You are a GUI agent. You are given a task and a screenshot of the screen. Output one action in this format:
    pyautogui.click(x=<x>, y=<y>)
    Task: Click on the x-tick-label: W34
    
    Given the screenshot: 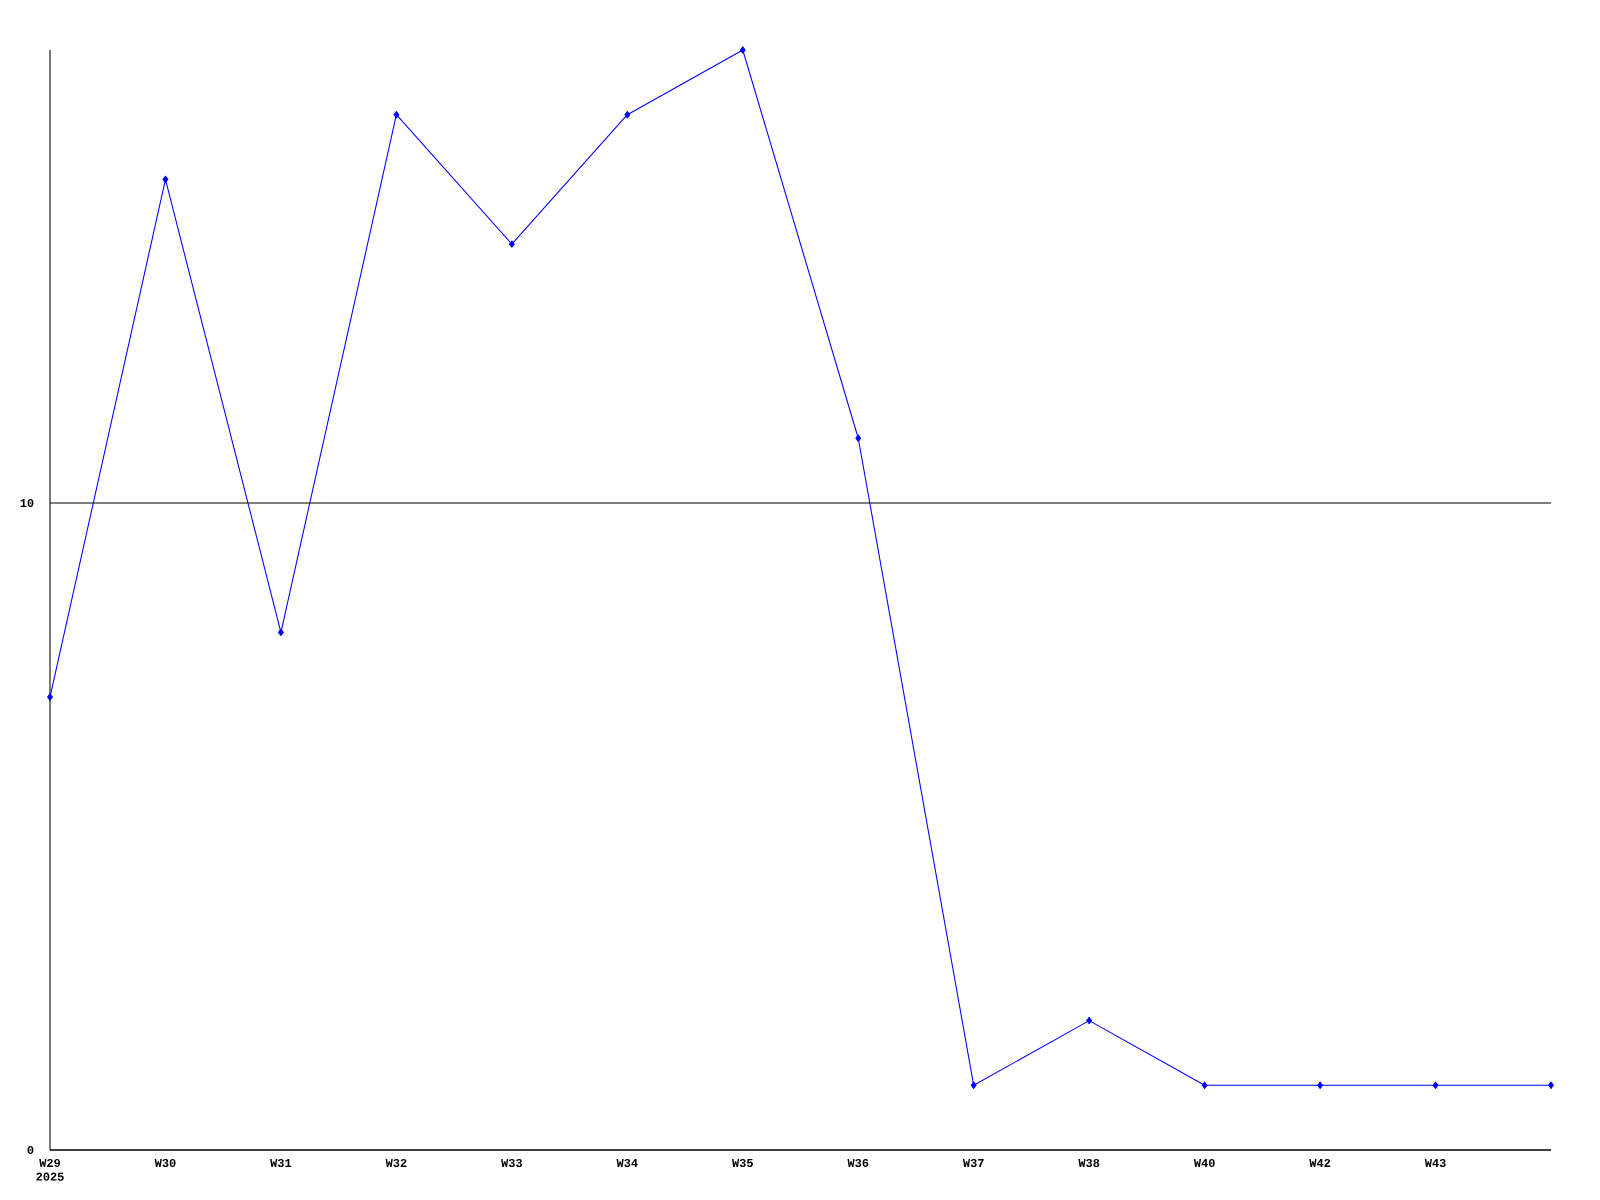 What is the action you would take?
    pyautogui.click(x=627, y=1163)
    